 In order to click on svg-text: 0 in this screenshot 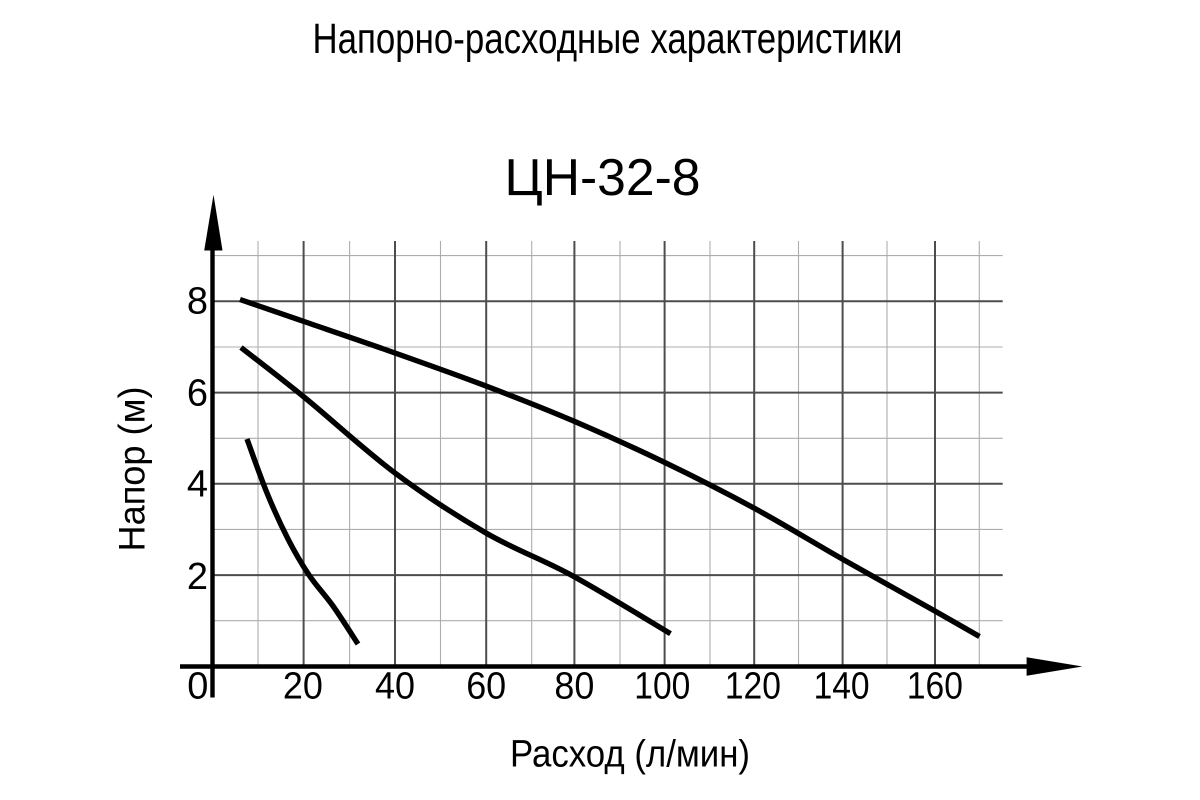, I will do `click(197, 687)`.